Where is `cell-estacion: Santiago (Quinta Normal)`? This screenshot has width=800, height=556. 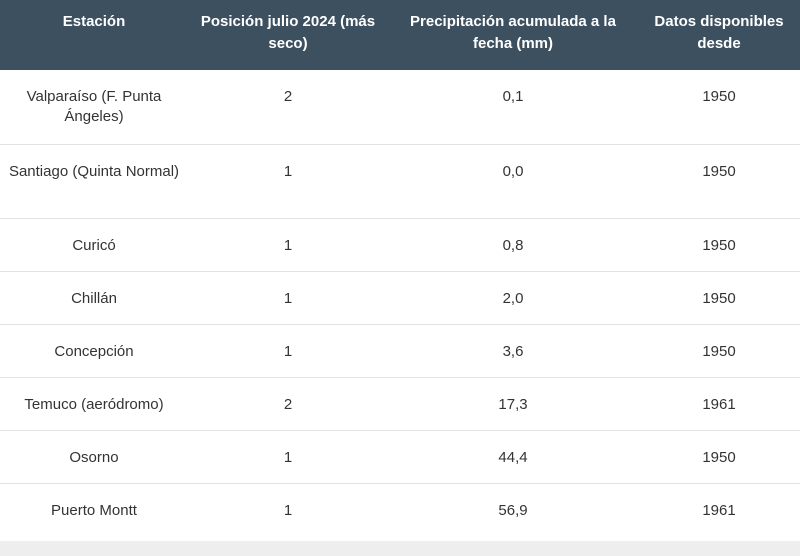 cell-estacion: Santiago (Quinta Normal) is located at coordinates (94, 181).